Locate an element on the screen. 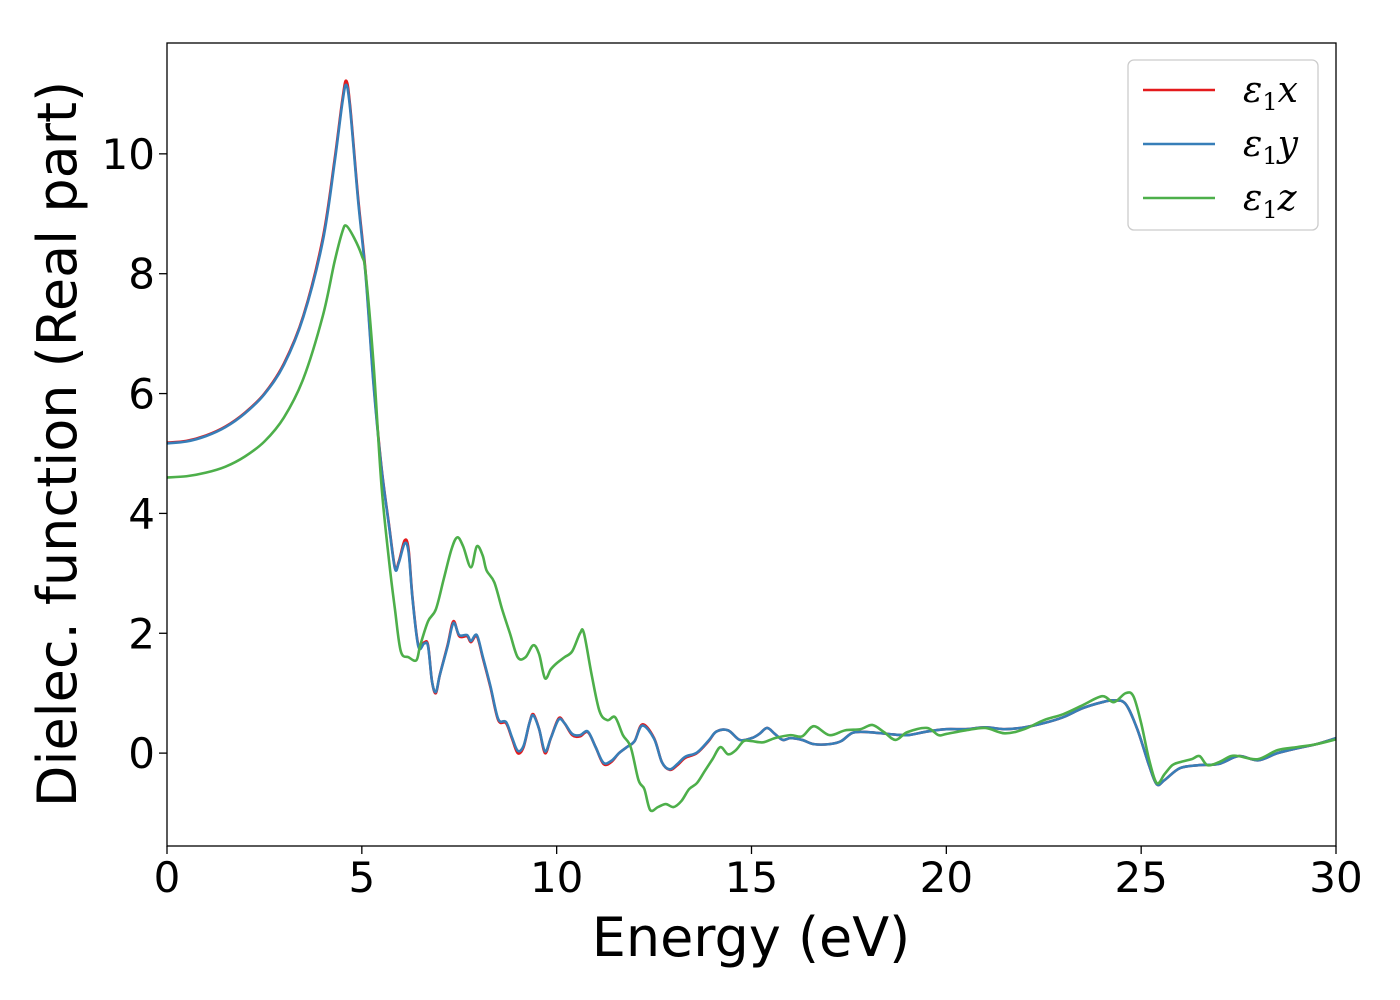 This screenshot has height=1000, width=1400. y-axis: 0 2 4 6 8 10 is located at coordinates (134, 454).